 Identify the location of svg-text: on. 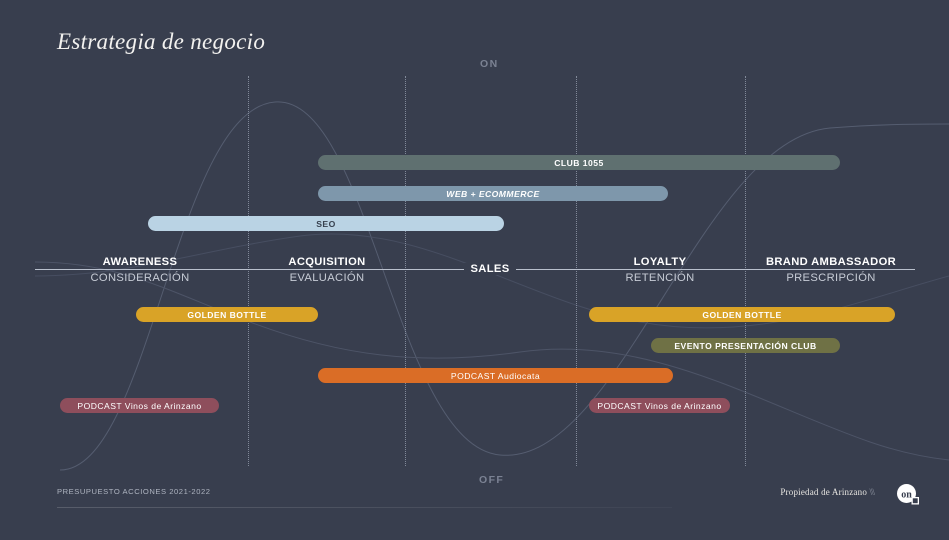
(906, 494).